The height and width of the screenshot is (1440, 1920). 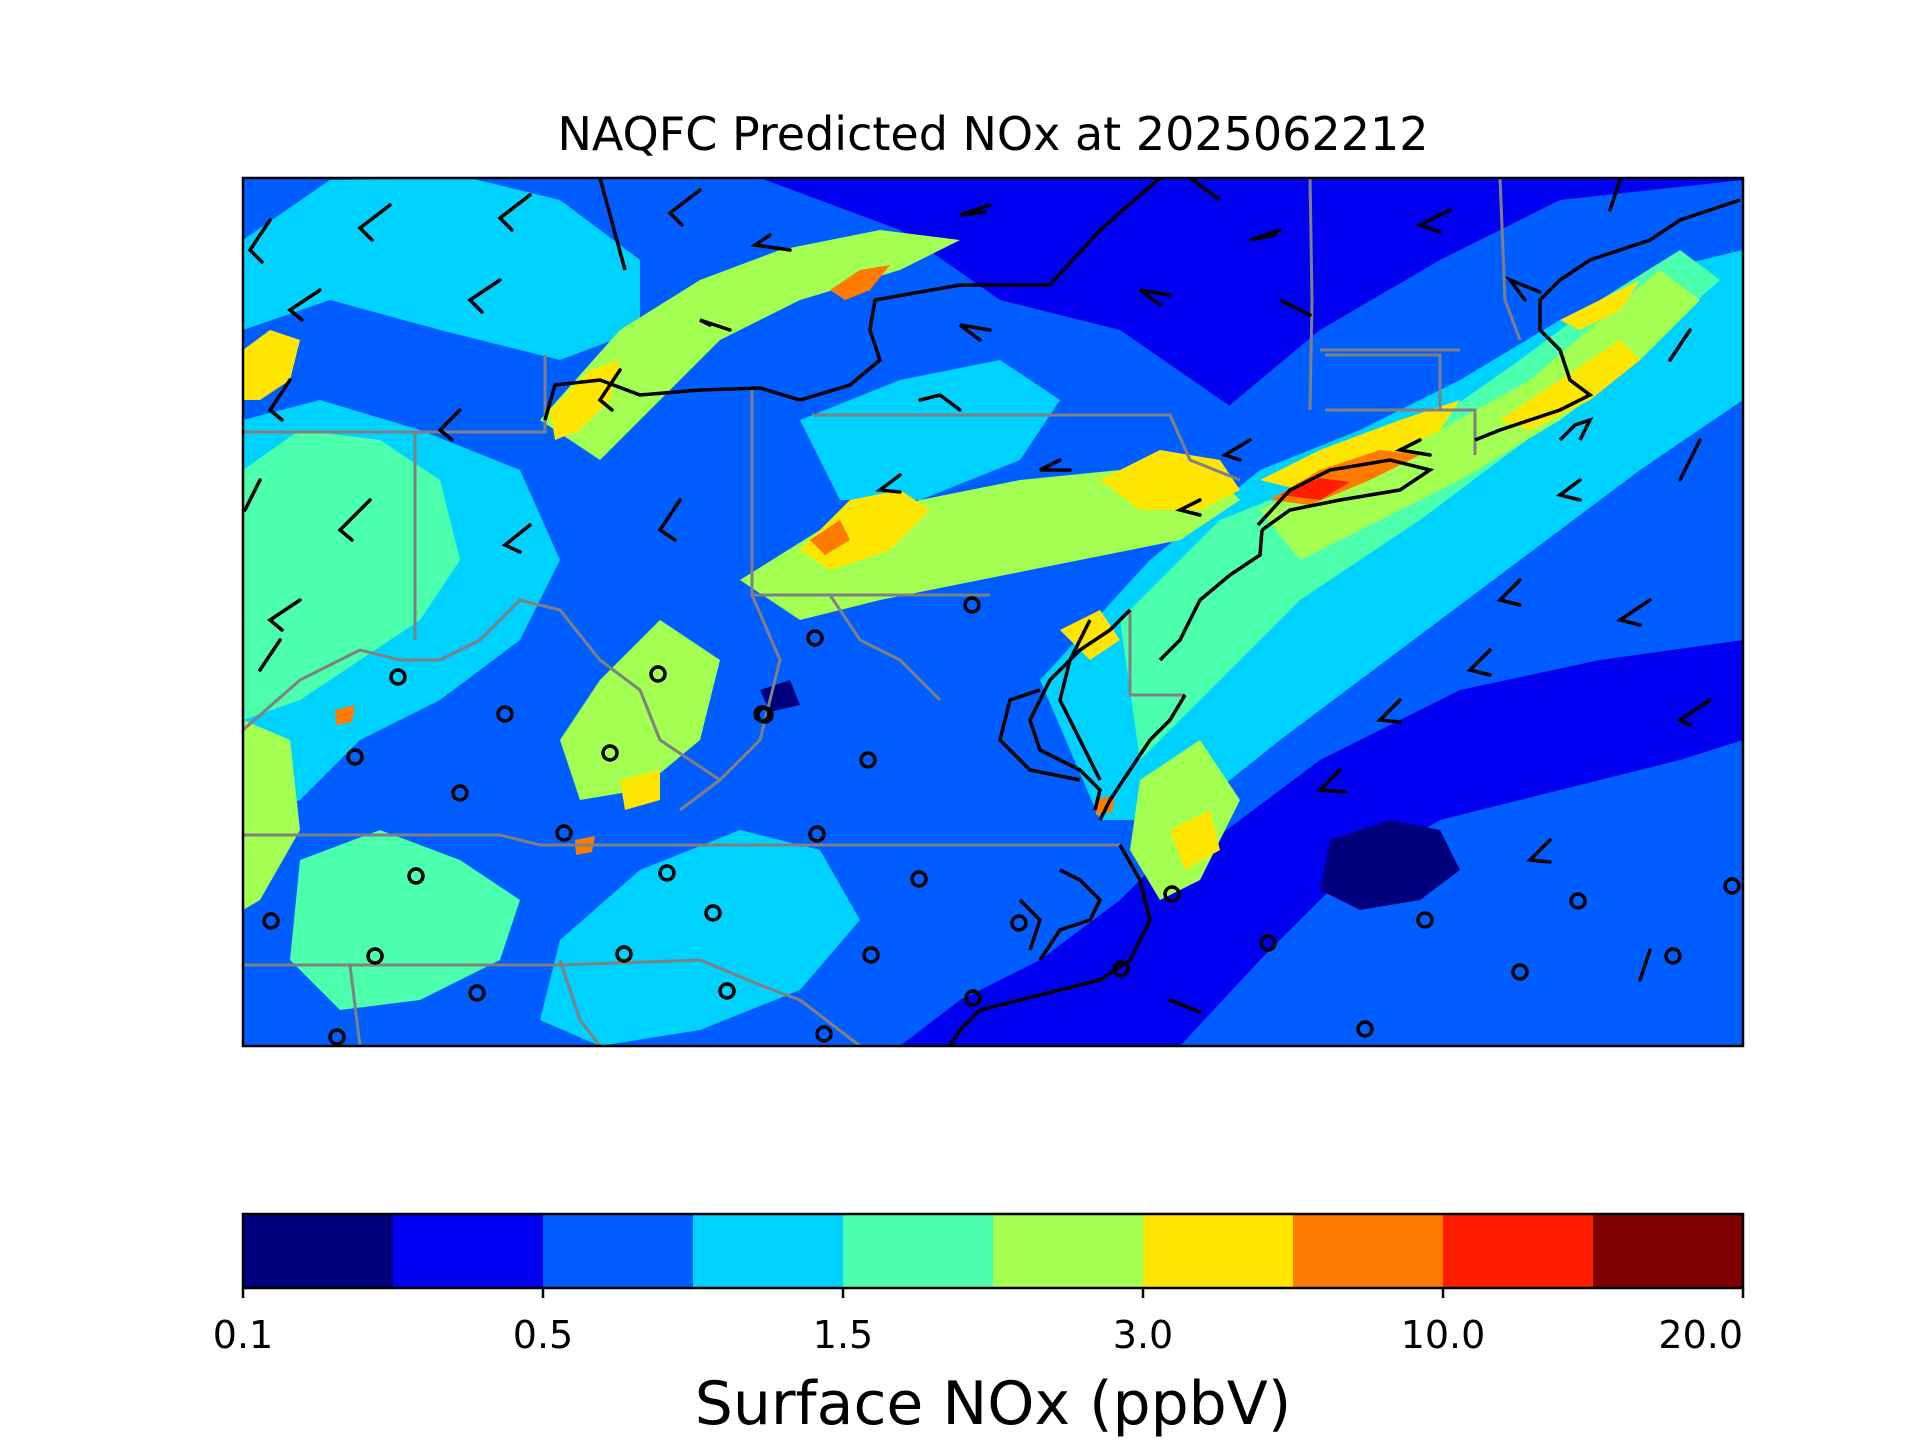 I want to click on map-title: NAQFC Predicted NOx at 2025062212, so click(x=992, y=134).